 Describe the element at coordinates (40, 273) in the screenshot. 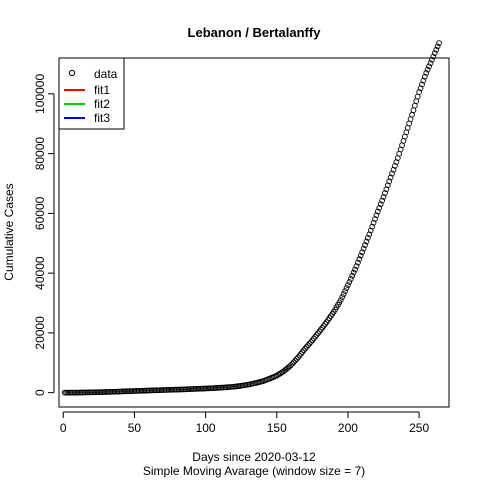

I see `y-tick-label: 40000` at that location.